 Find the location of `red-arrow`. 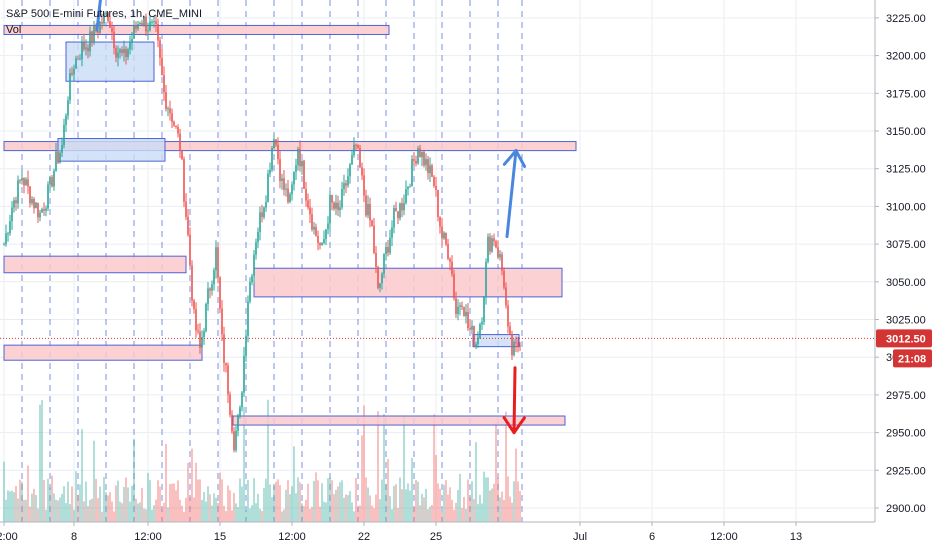

red-arrow is located at coordinates (514, 400).